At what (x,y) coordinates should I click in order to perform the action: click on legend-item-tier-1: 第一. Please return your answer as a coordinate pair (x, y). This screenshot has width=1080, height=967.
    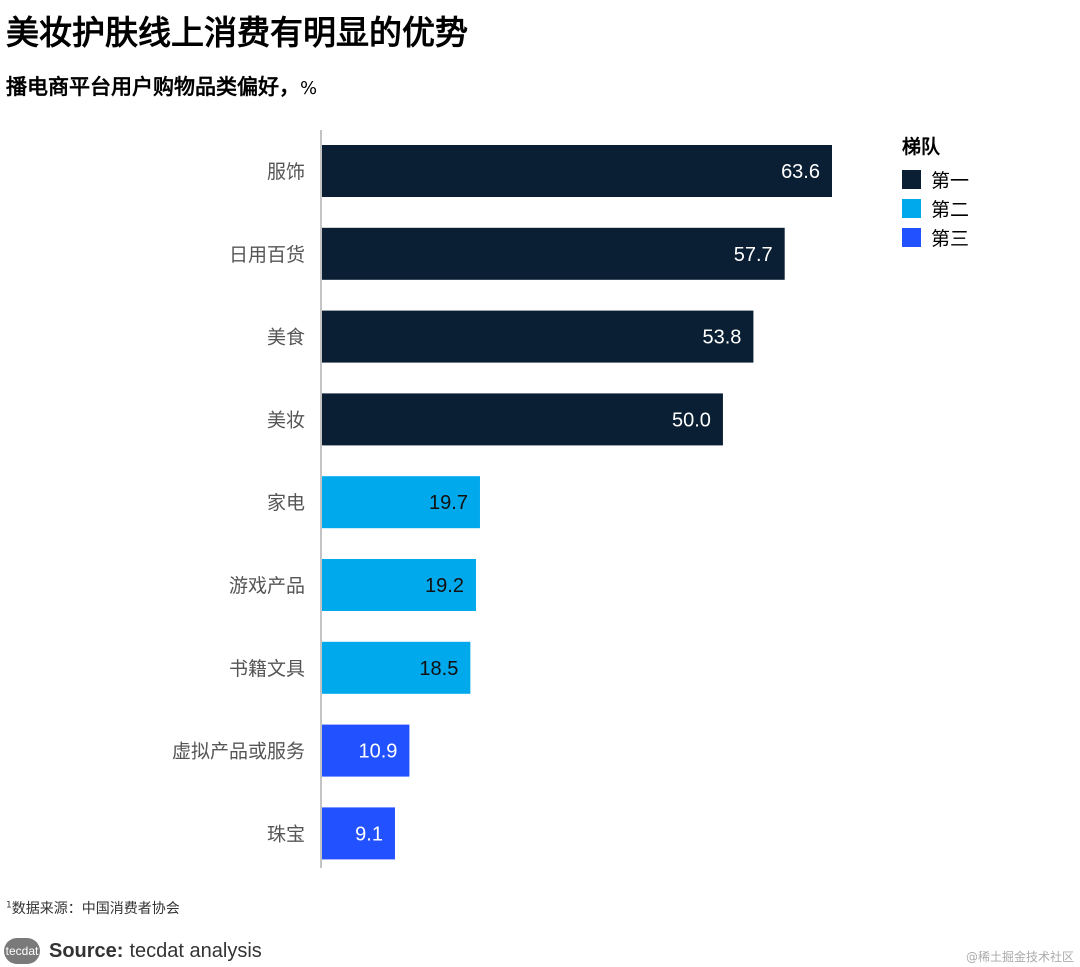
    Looking at the image, I should click on (935, 179).